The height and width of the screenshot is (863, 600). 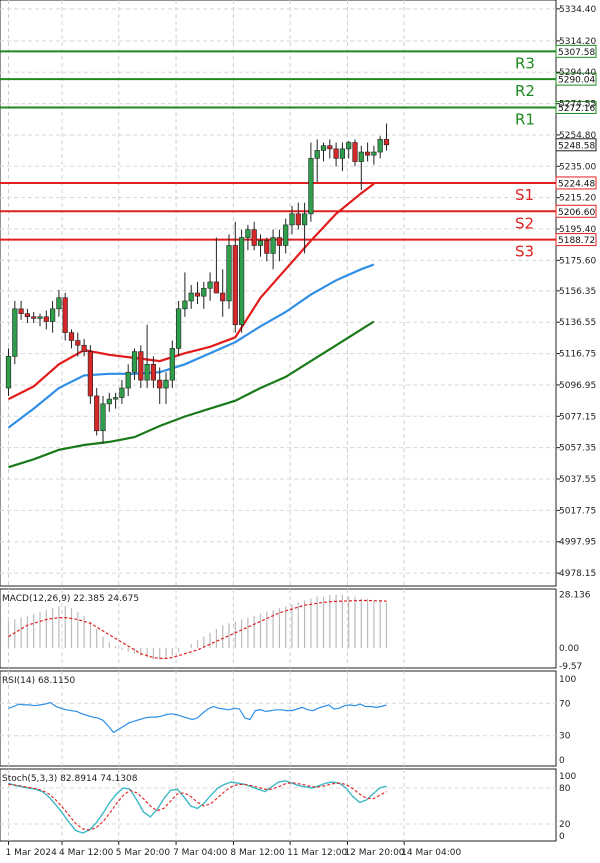 What do you see at coordinates (70, 779) in the screenshot?
I see `stoch-label: Stoch(5,3,3) 82.8914 74.1308` at bounding box center [70, 779].